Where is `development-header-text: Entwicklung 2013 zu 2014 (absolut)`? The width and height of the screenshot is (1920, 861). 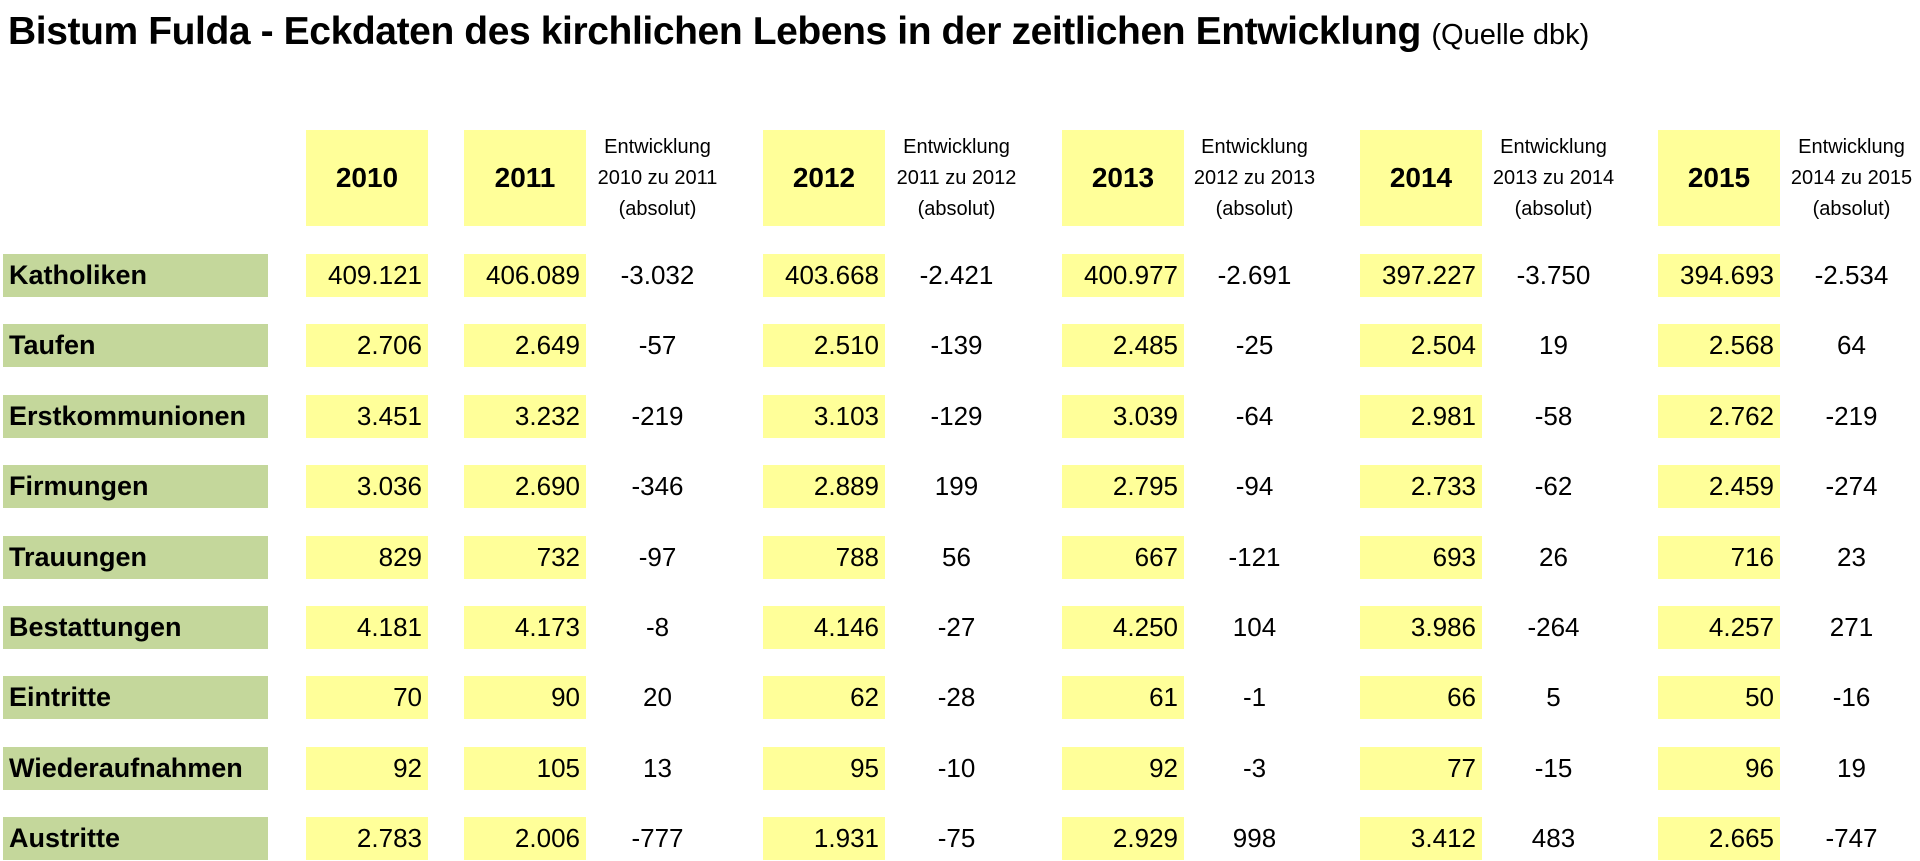 development-header-text: Entwicklung 2013 zu 2014 (absolut) is located at coordinates (1553, 178).